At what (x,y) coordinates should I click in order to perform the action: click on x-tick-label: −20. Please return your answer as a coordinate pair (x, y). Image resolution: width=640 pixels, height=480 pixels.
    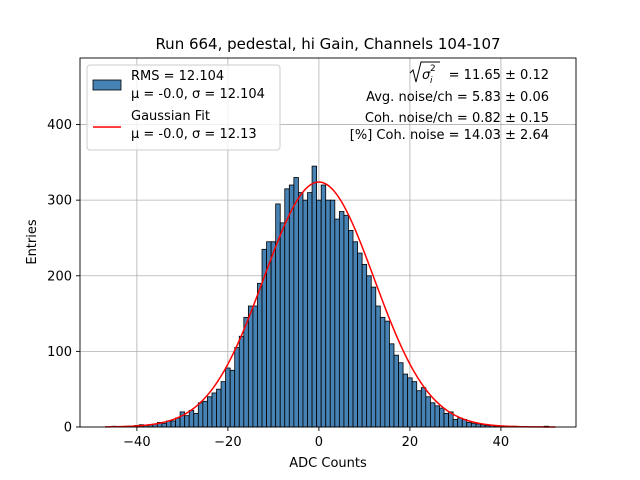
    Looking at the image, I should click on (227, 442).